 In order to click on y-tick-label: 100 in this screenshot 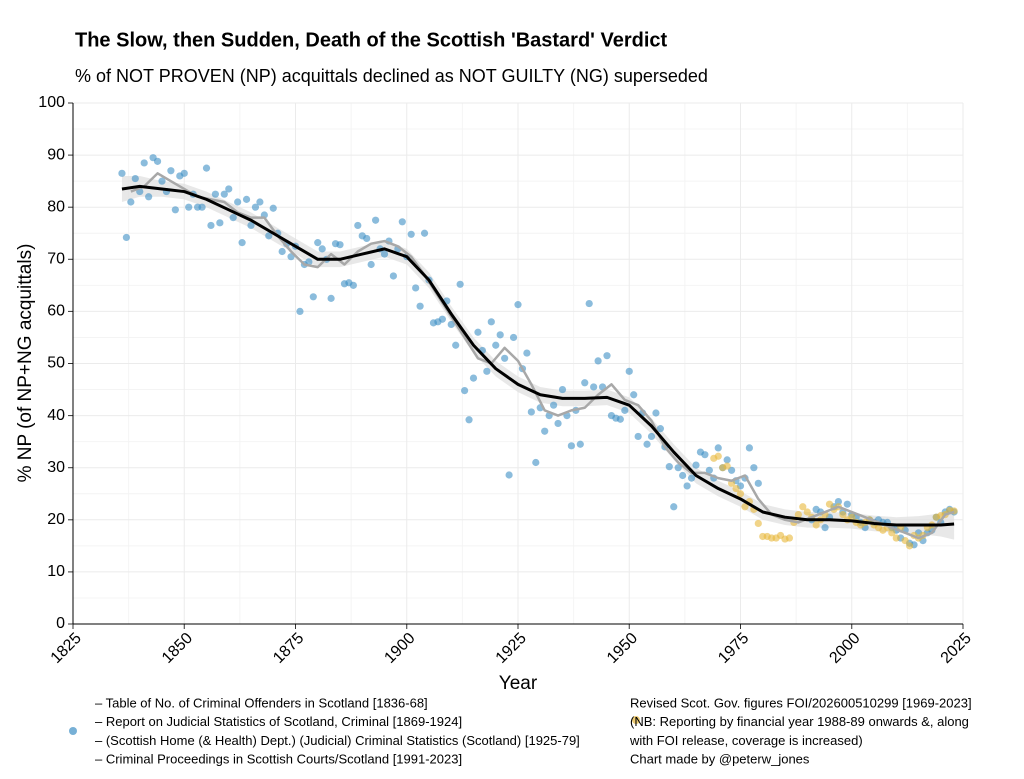, I will do `click(51, 102)`.